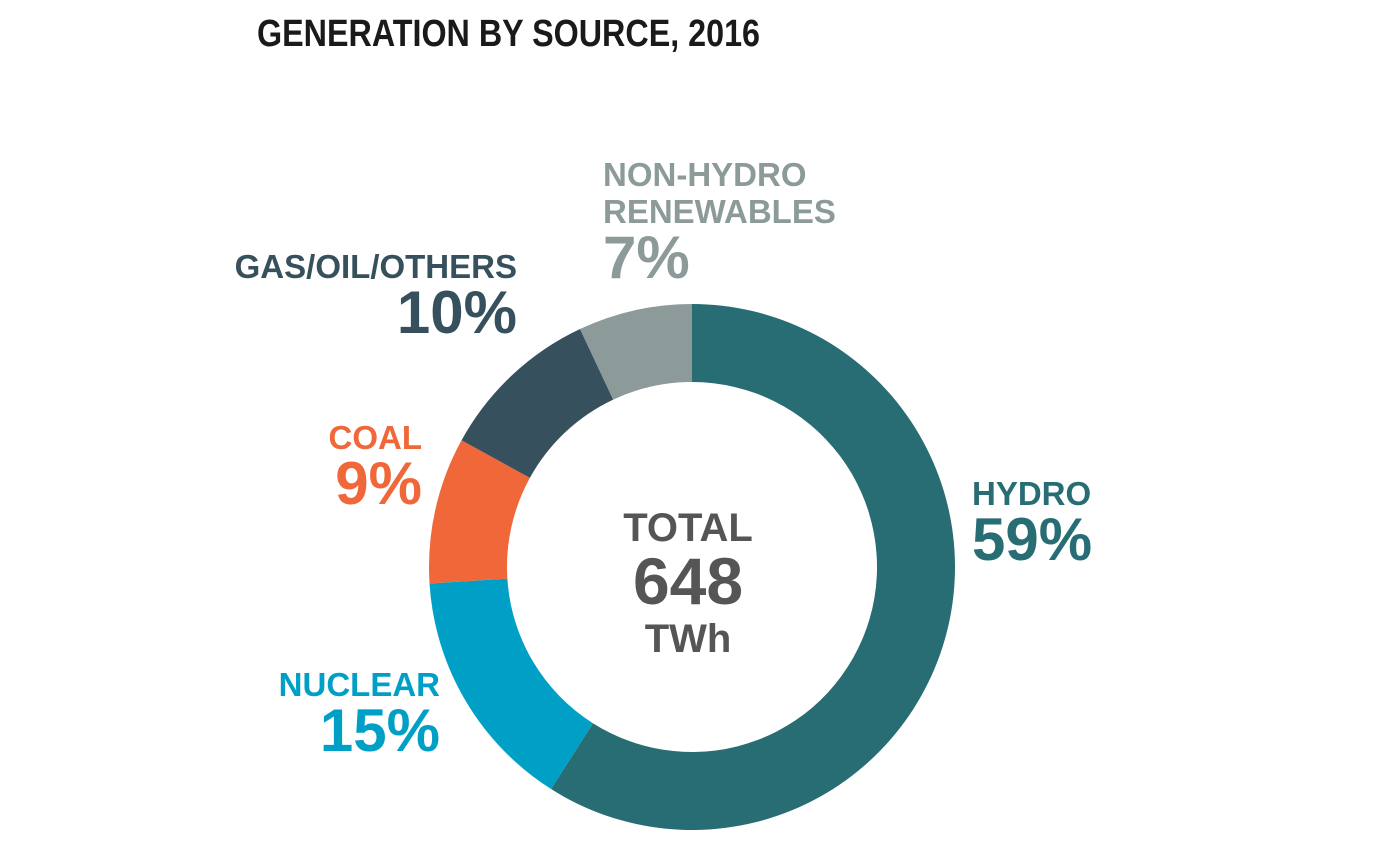 The image size is (1400, 861). Describe the element at coordinates (508, 34) in the screenshot. I see `chart-title: GENERATION BY SOURCE, 2016` at that location.